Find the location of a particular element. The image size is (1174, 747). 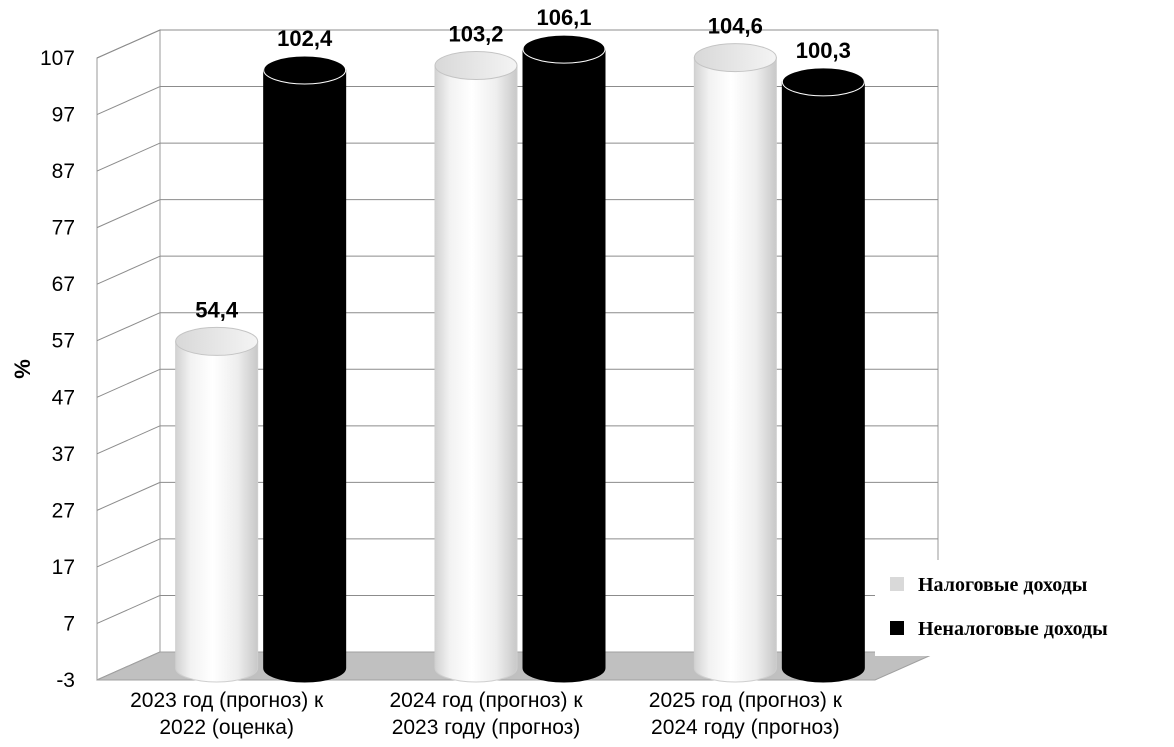

data-label: 102,4 is located at coordinates (305, 38).